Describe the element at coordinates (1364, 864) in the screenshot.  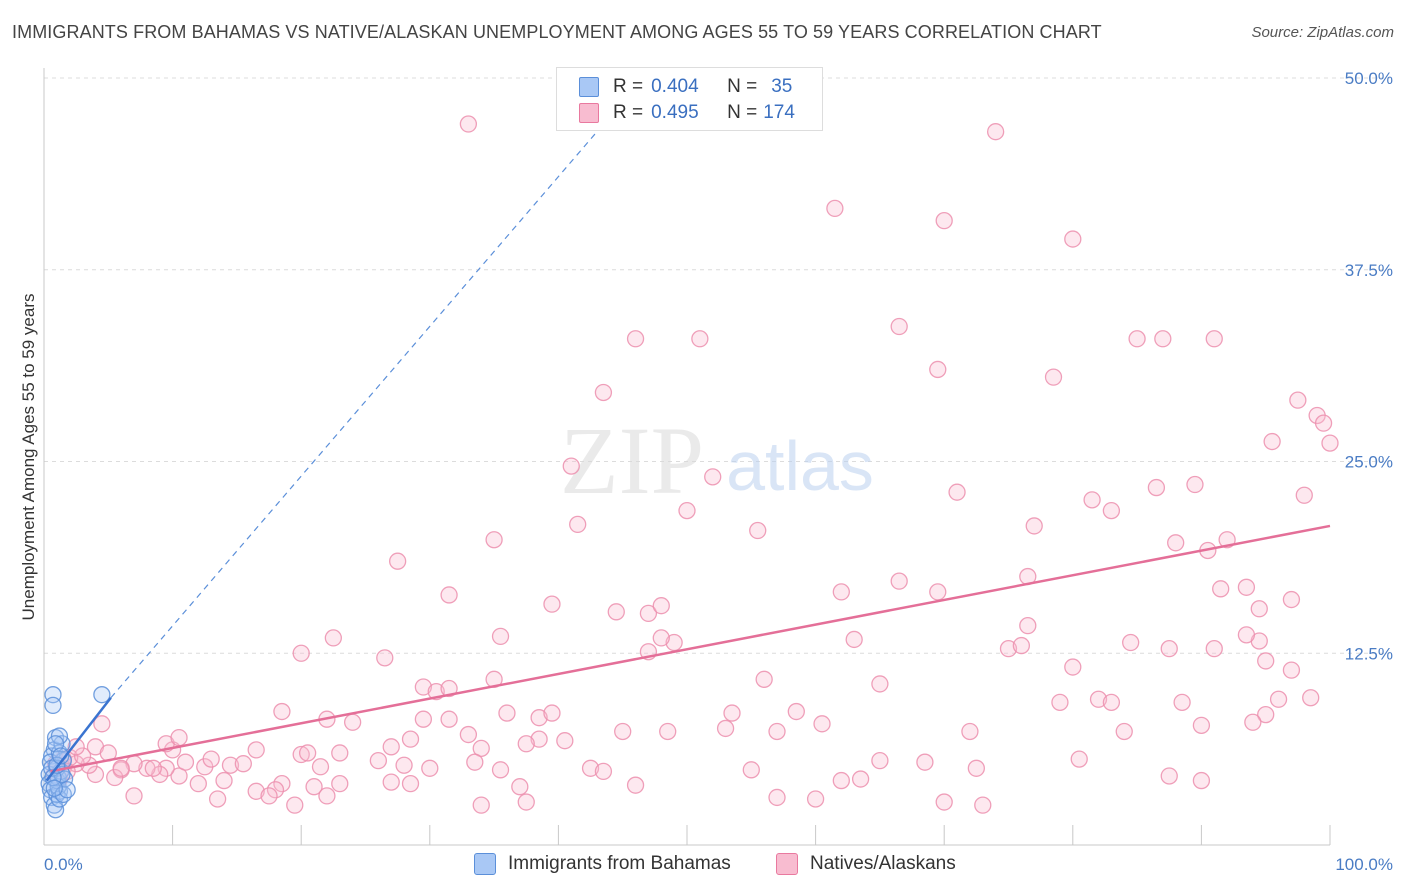
I see `x-tick-label-max: 100.0%` at that location.